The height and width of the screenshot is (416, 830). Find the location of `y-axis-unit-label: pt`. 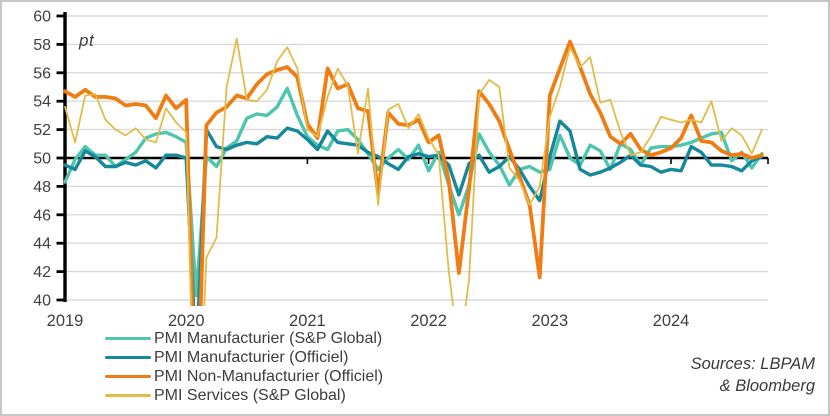

y-axis-unit-label: pt is located at coordinates (87, 40).